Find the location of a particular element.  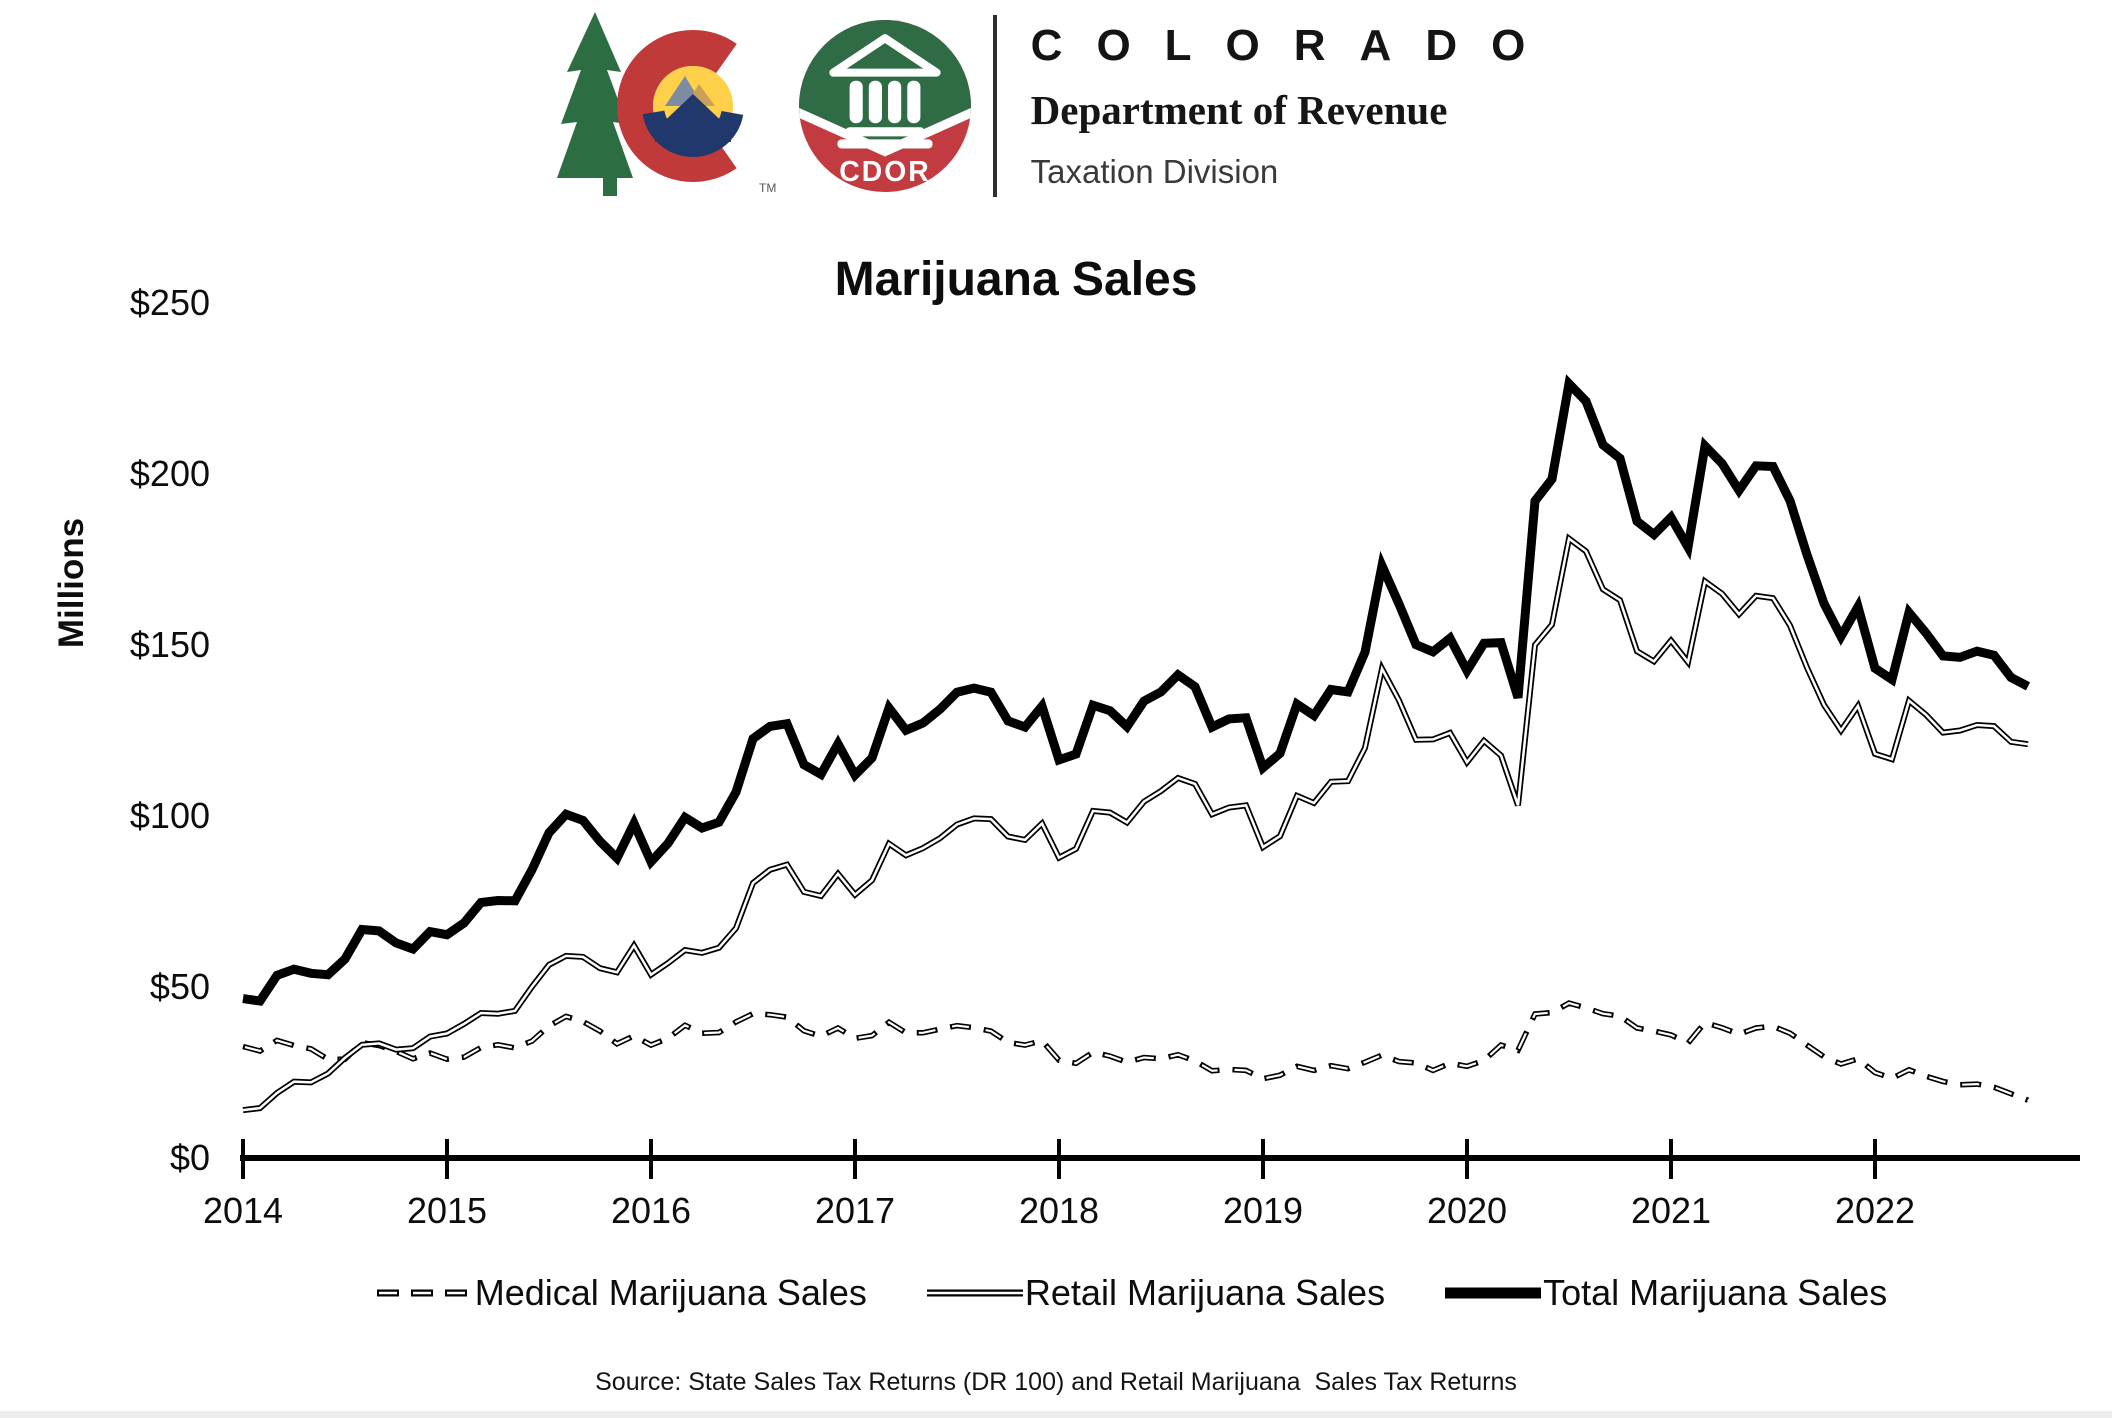

dashed-line-swatch-icon is located at coordinates (424, 1293).